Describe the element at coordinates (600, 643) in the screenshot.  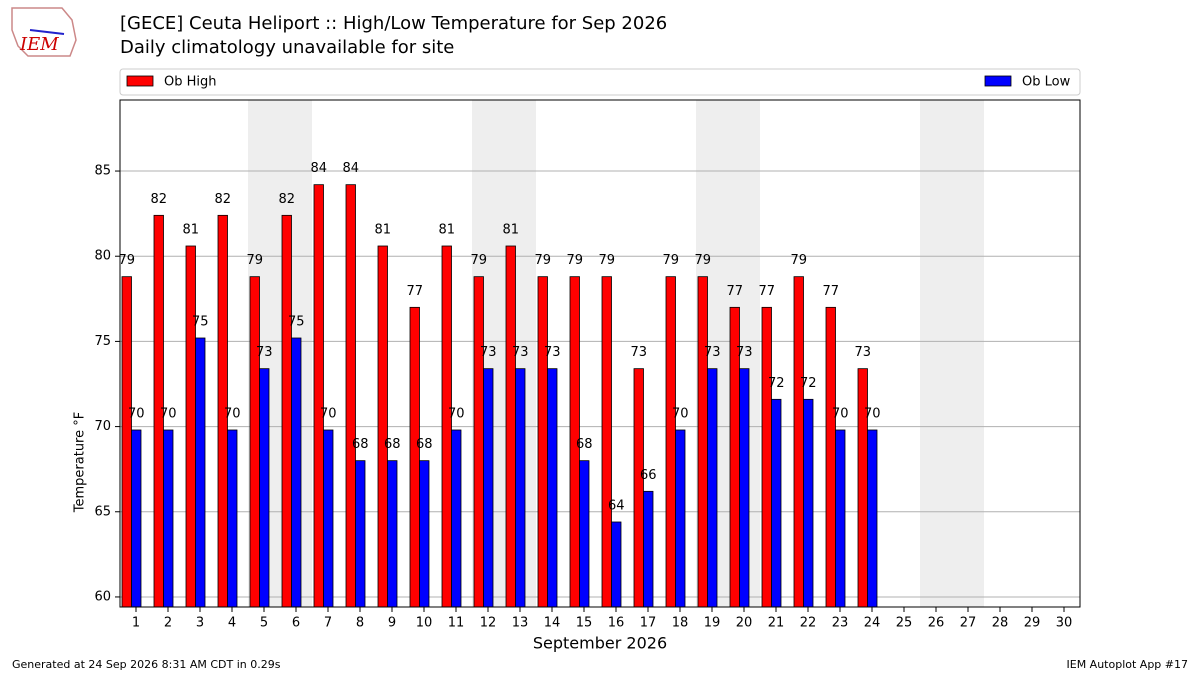
I see `x-axis-label: September 2026` at that location.